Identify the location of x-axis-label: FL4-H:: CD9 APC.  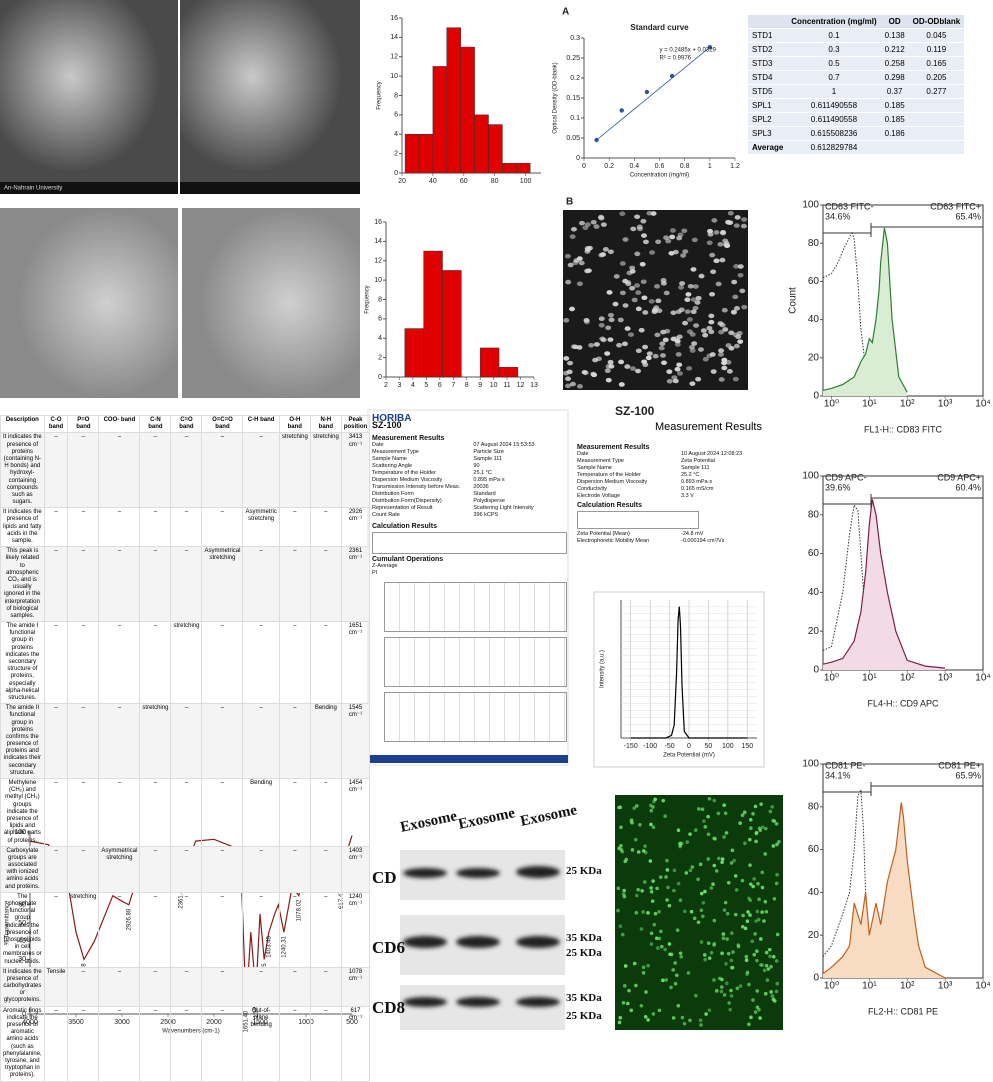
(903, 703).